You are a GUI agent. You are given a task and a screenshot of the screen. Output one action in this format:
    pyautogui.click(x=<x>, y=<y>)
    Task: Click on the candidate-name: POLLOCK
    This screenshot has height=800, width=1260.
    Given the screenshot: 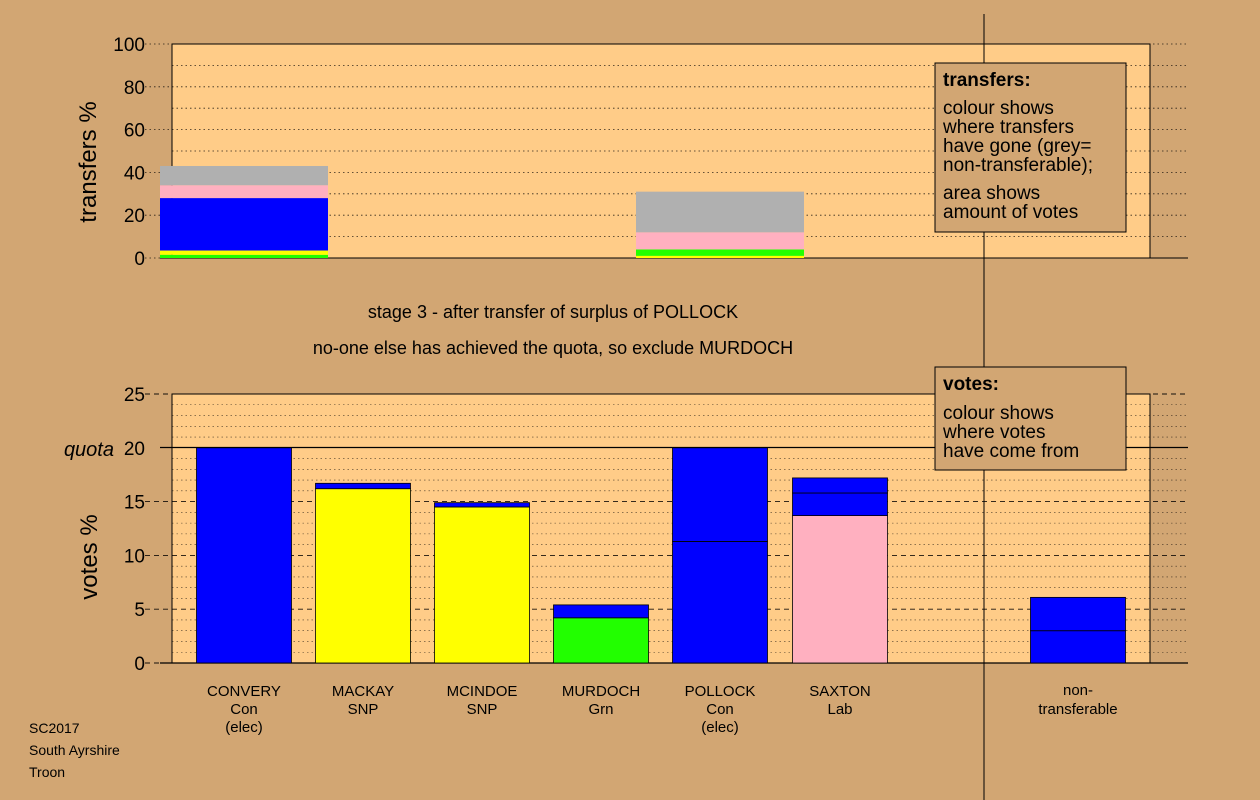 What is the action you would take?
    pyautogui.click(x=720, y=691)
    